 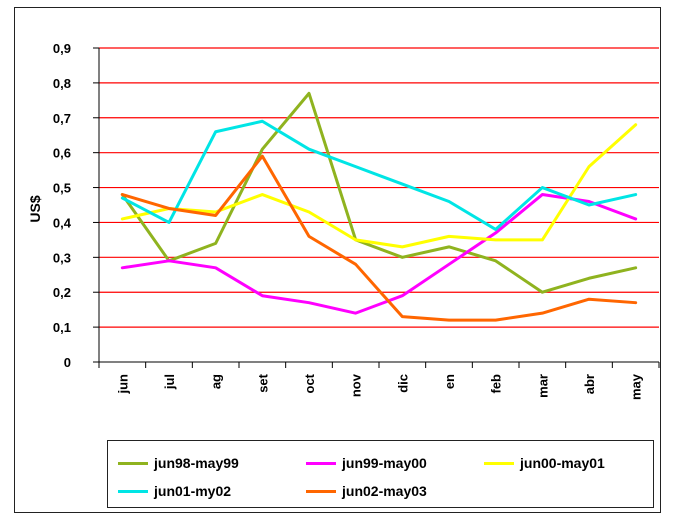 I want to click on x-tick-label: may, so click(x=636, y=386).